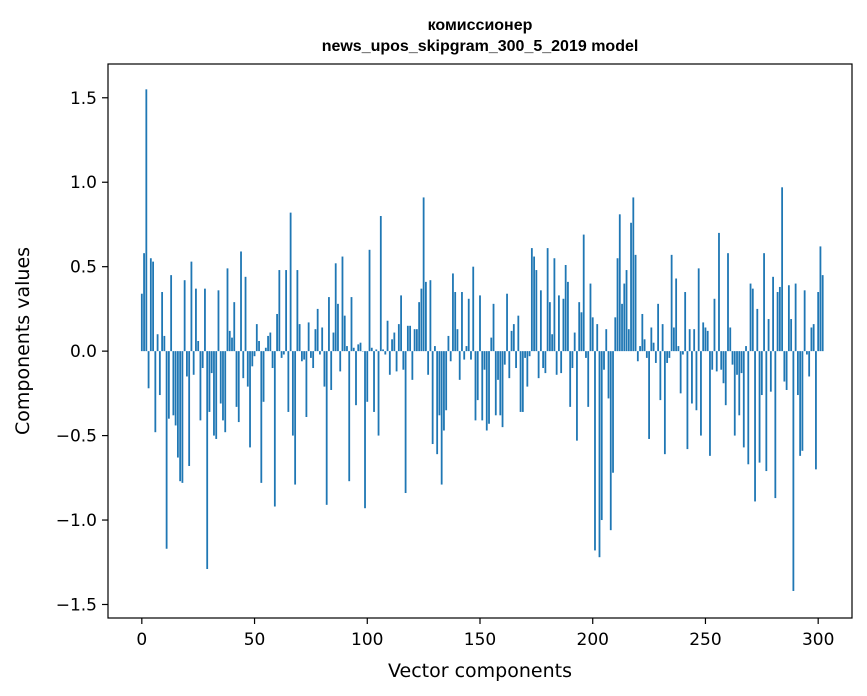 Image resolution: width=867 pixels, height=696 pixels. Describe the element at coordinates (705, 640) in the screenshot. I see `x-tick-label: 250` at that location.